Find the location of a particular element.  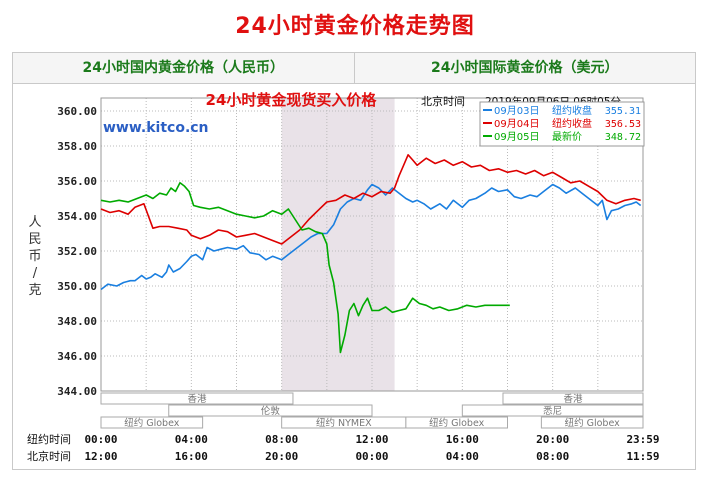

legend-series-type: 最新价 is located at coordinates (567, 136).